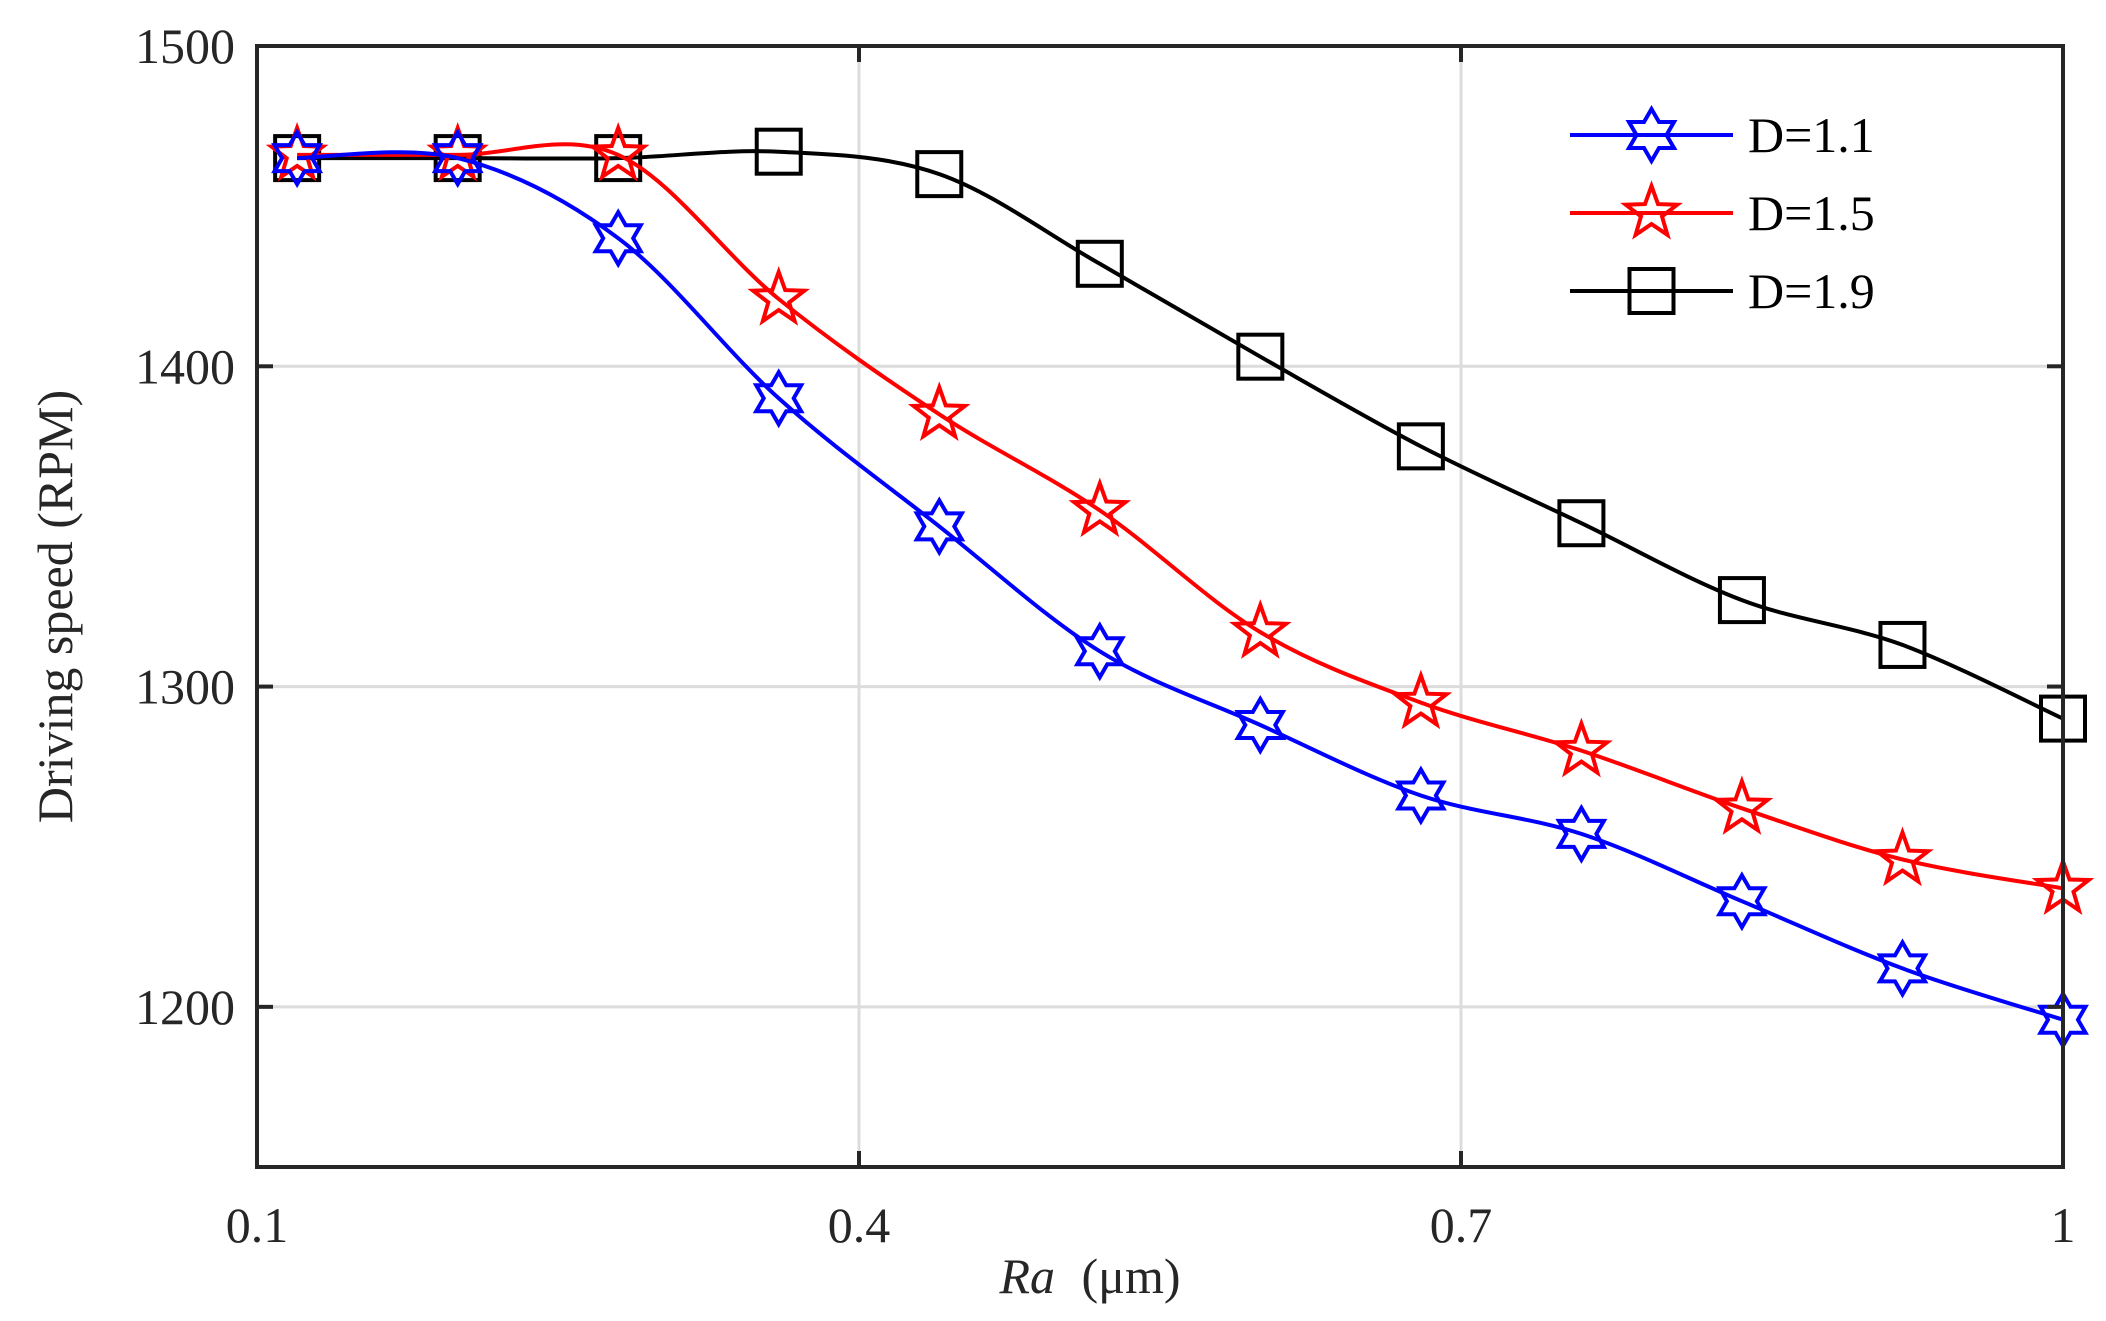 This screenshot has height=1321, width=2106. What do you see at coordinates (1722, 135) in the screenshot?
I see `legend-entry: D=1.1` at bounding box center [1722, 135].